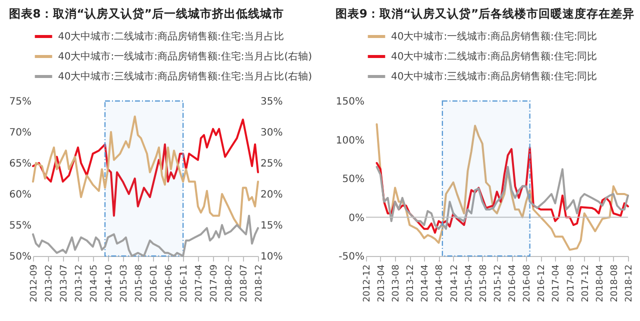  I want to click on x-tick-label: 2012-09, so click(35, 283).